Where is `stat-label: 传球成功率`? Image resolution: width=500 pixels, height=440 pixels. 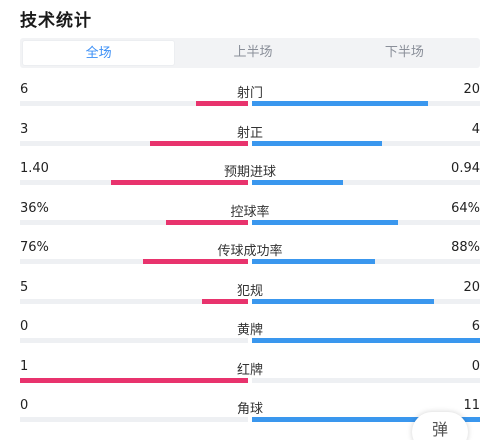 stat-label: 传球成功率 is located at coordinates (250, 251).